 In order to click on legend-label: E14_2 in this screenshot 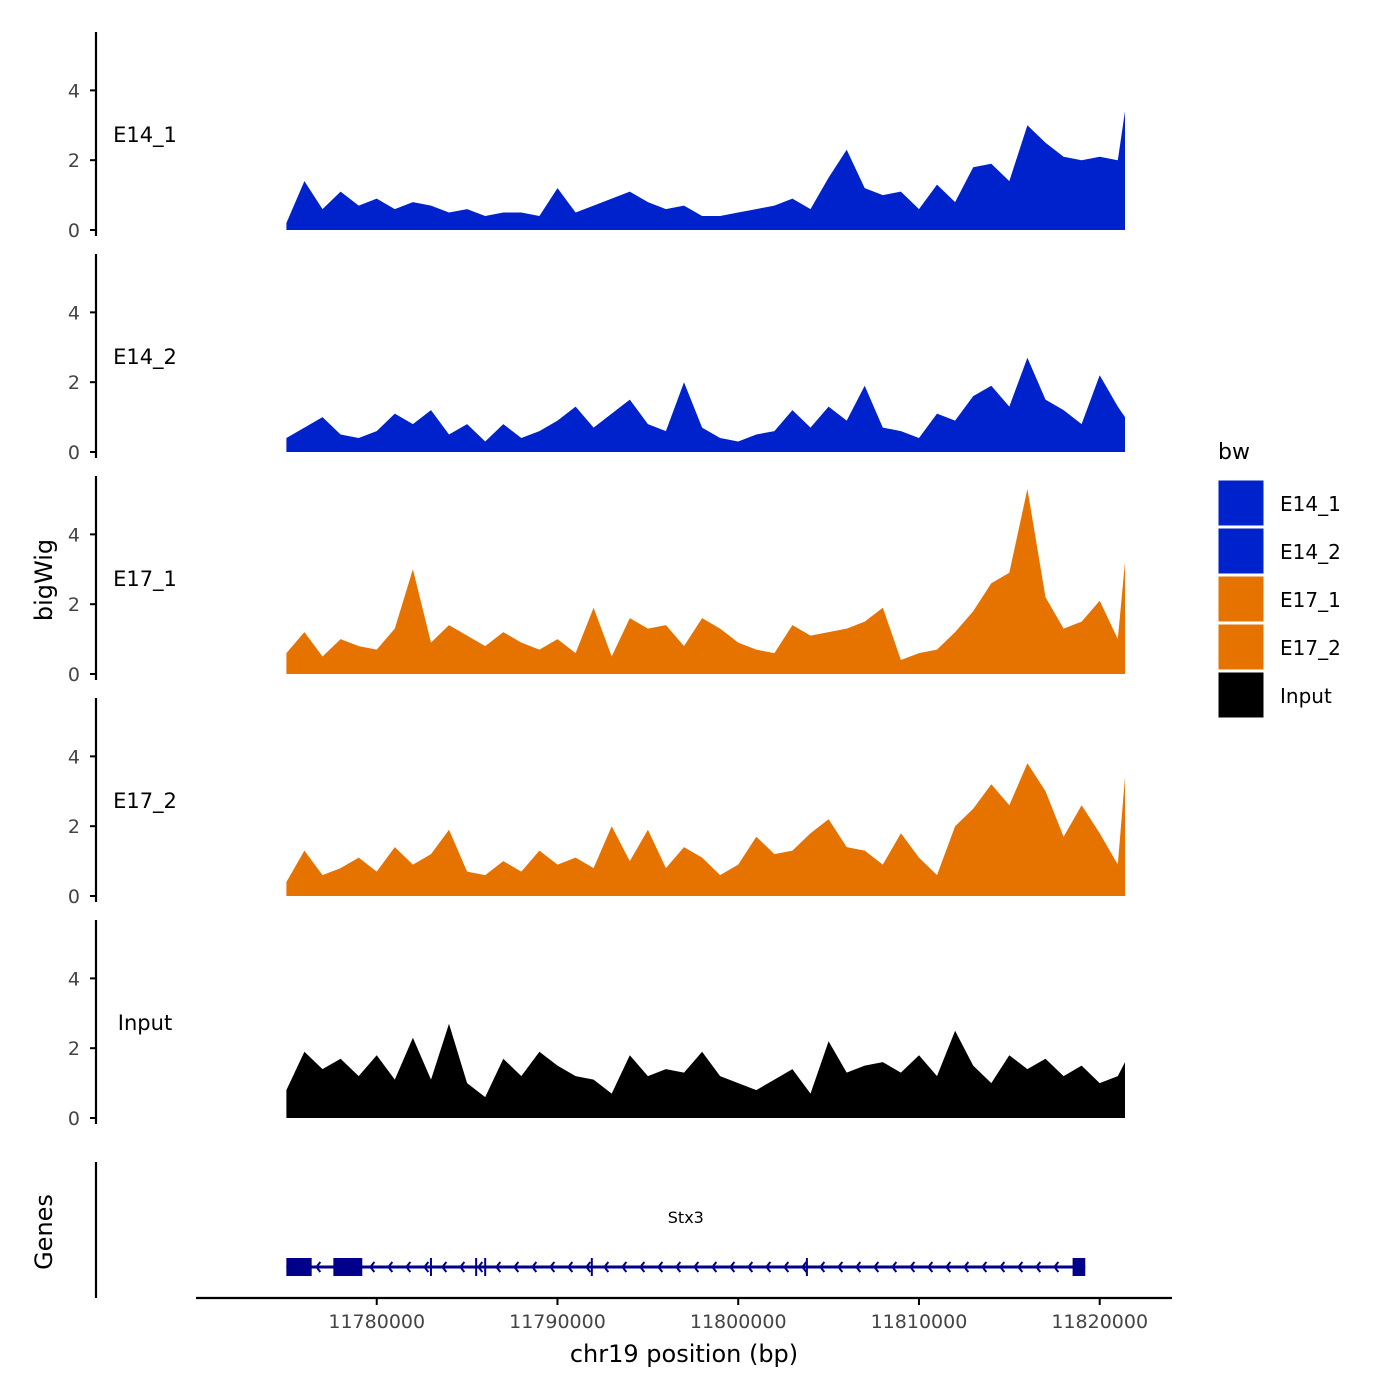, I will do `click(1310, 552)`.